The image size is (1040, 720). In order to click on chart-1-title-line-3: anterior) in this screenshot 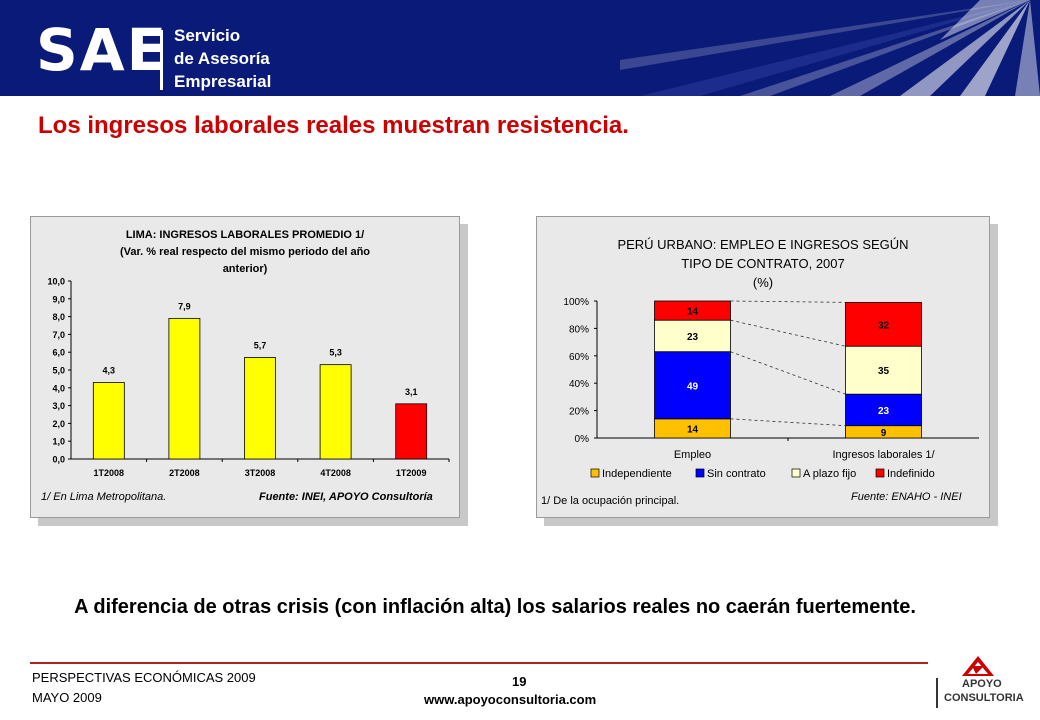, I will do `click(245, 269)`.